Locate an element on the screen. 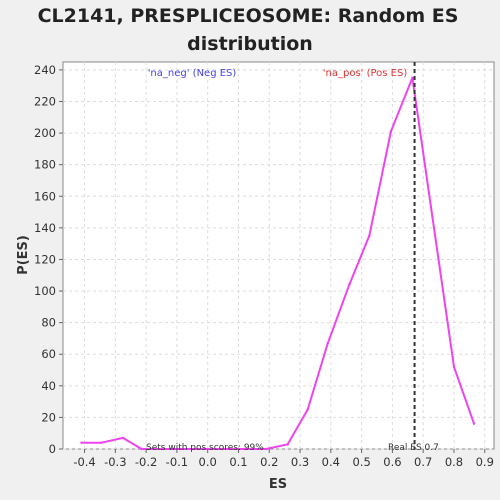 Image resolution: width=500 pixels, height=500 pixels. x-tick-label: 0.2 is located at coordinates (269, 462).